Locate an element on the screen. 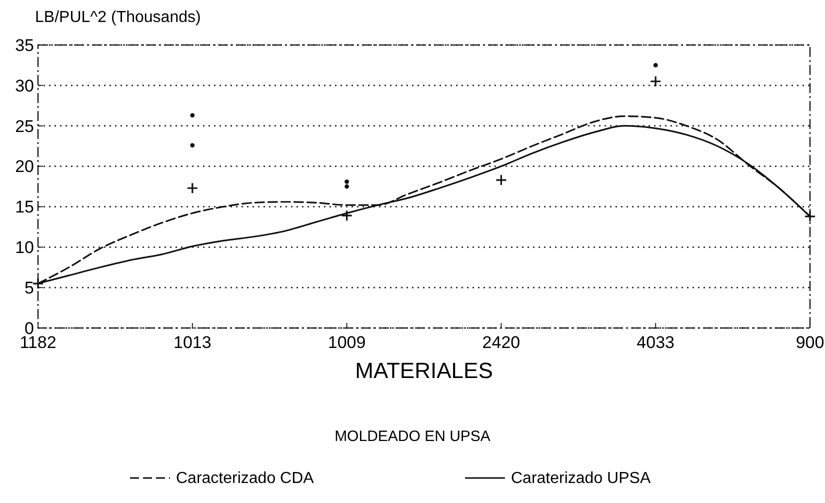  x-tick-label: 1013 is located at coordinates (192, 342).